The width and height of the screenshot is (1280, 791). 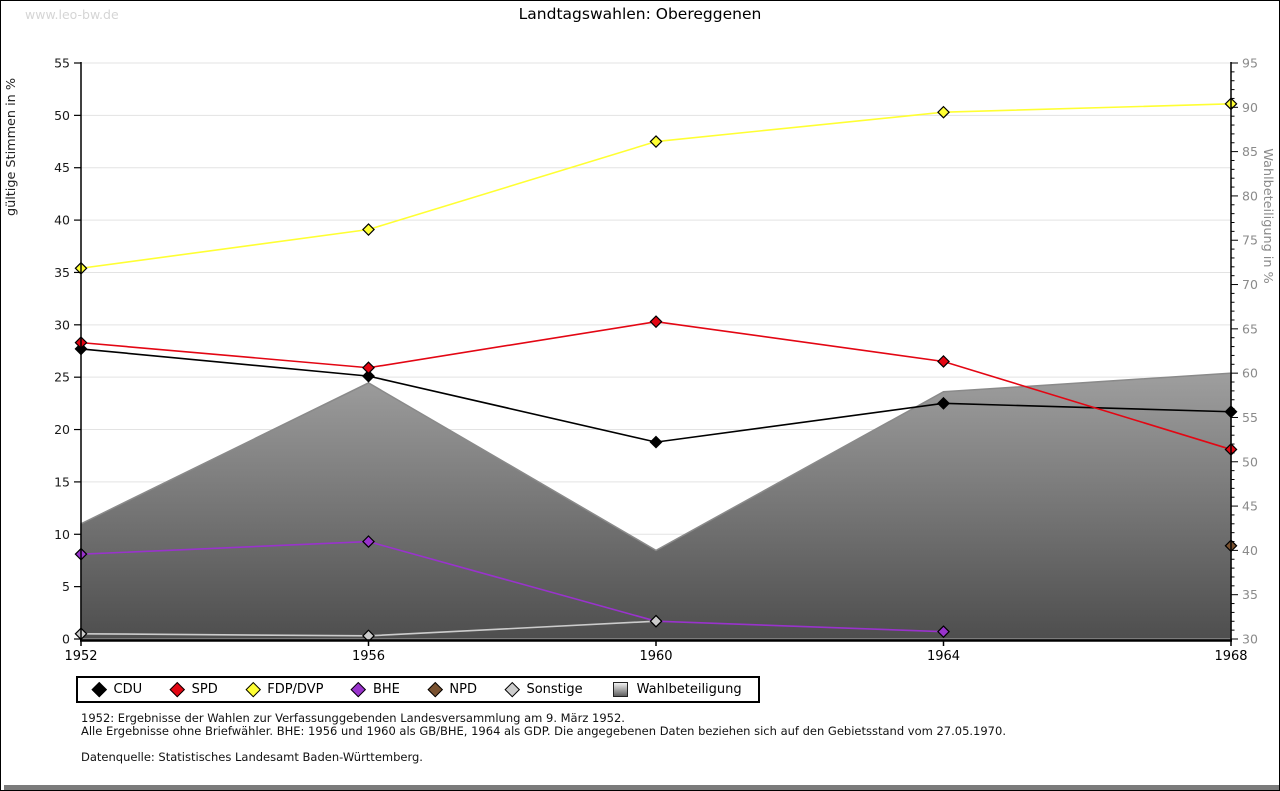 What do you see at coordinates (295, 689) in the screenshot?
I see `legend-label: FDP/DVP` at bounding box center [295, 689].